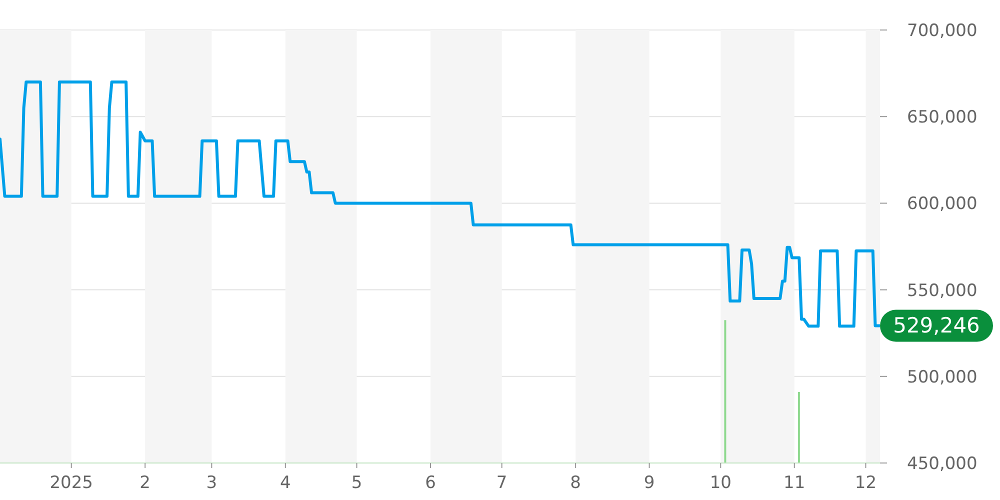  Describe the element at coordinates (942, 464) in the screenshot. I see `y-tick-label: 450,000` at that location.